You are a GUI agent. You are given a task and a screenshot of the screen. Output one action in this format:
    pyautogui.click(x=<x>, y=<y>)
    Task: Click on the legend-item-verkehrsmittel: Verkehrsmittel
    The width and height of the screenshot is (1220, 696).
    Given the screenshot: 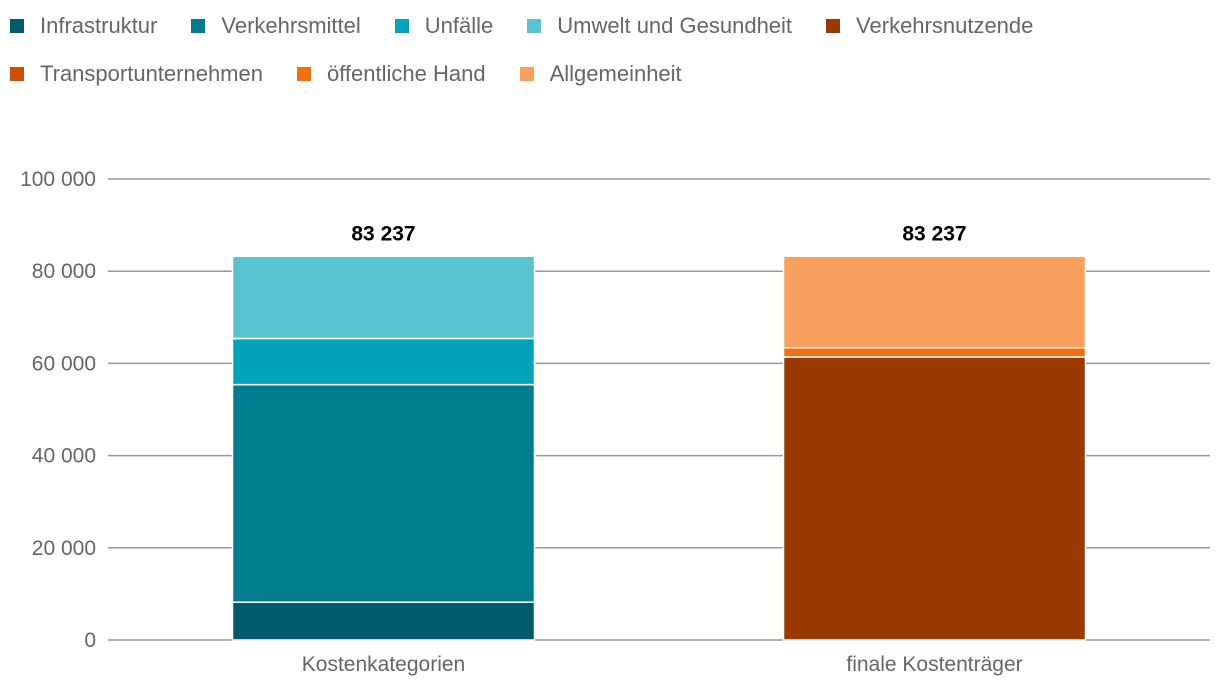 What is the action you would take?
    pyautogui.click(x=276, y=26)
    